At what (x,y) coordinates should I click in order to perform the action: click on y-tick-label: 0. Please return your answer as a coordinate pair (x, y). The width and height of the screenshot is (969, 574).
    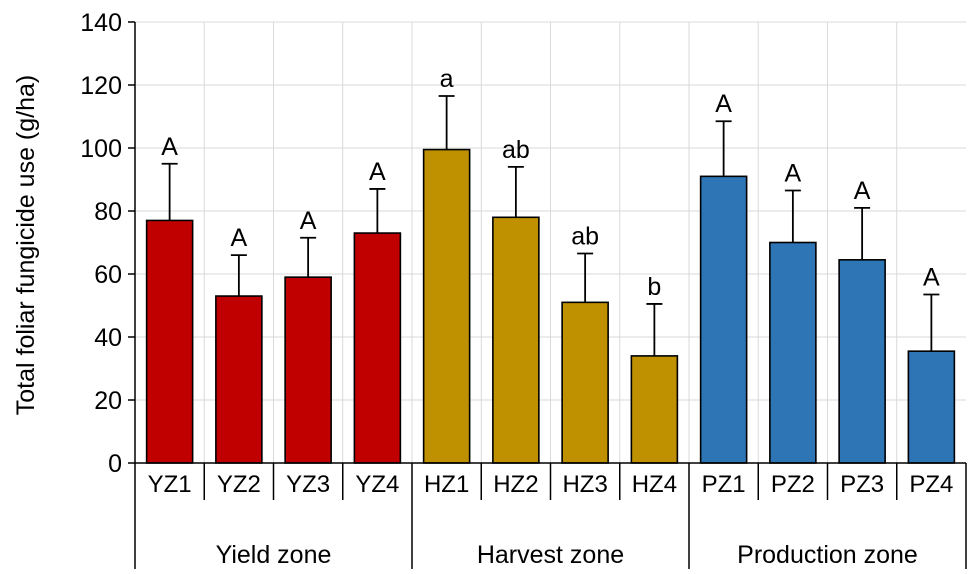
    Looking at the image, I should click on (115, 464).